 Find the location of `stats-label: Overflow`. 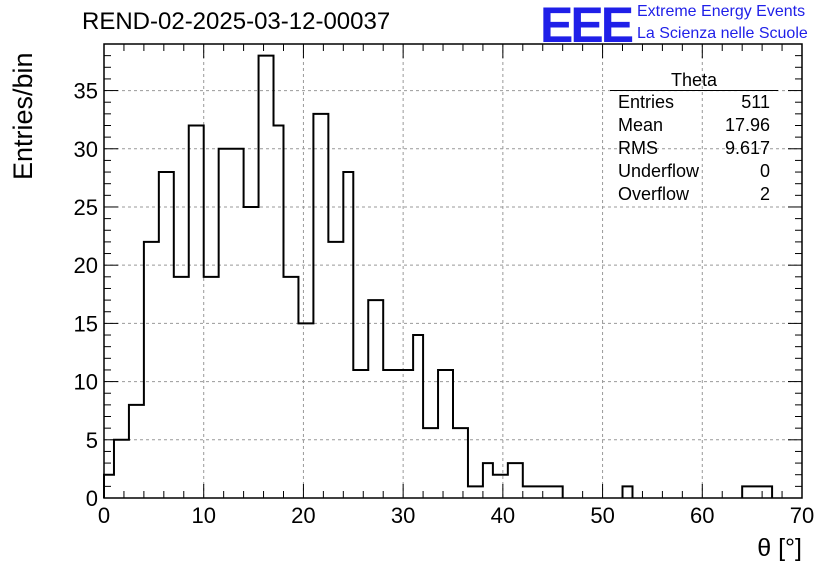

stats-label: Overflow is located at coordinates (654, 194).